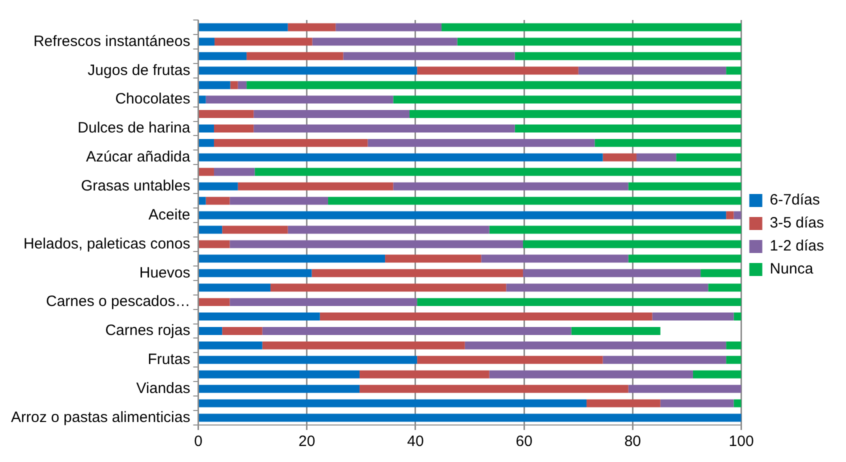 The image size is (846, 462). Describe the element at coordinates (169, 215) in the screenshot. I see `y-tick-label: Aceite` at that location.